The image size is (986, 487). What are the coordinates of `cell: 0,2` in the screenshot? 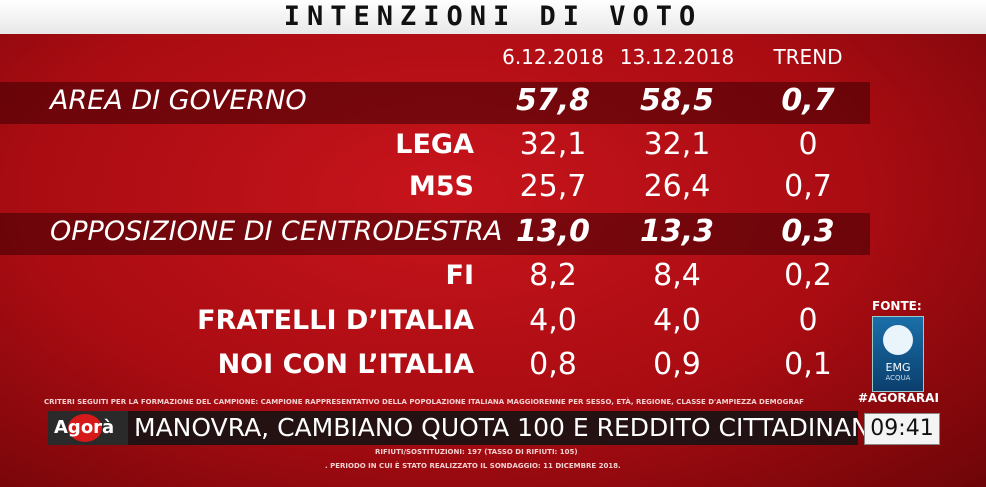 It's located at (808, 275).